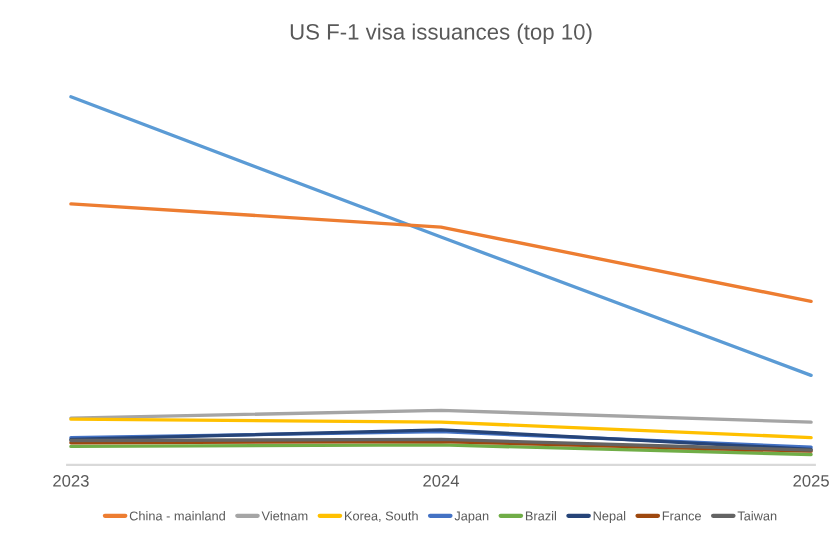  I want to click on x-tick-label: 2024, so click(441, 480).